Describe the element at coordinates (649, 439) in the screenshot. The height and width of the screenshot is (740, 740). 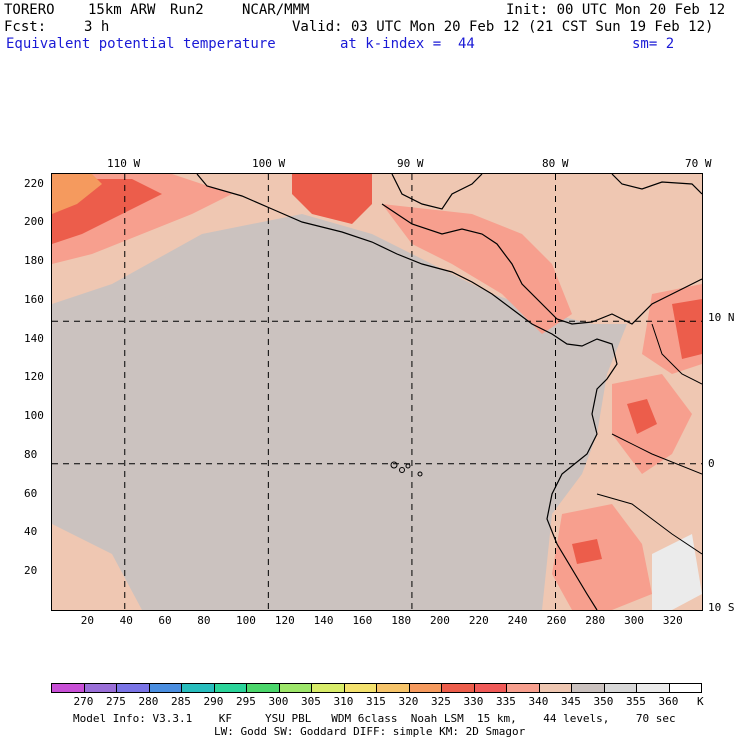
I see `border-andes` at that location.